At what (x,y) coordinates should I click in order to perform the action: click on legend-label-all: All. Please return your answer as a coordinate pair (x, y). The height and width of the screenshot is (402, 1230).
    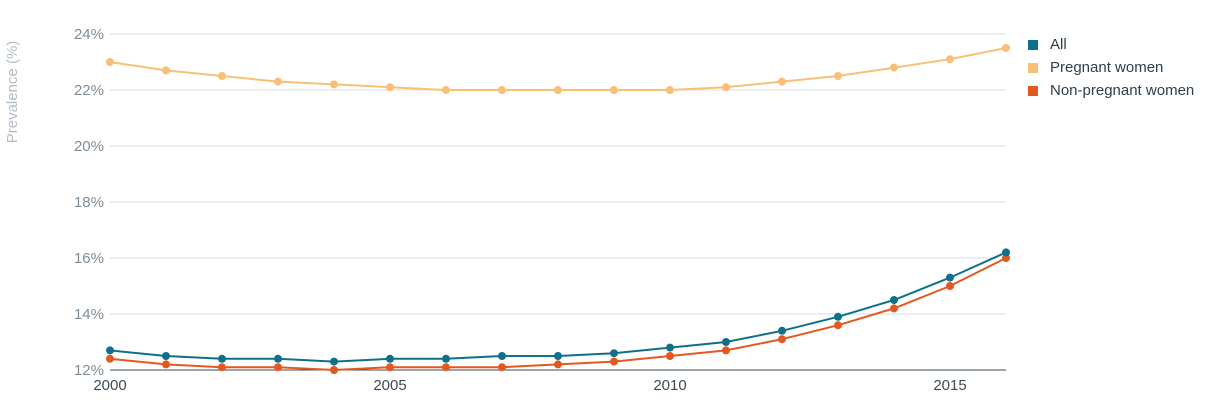
    Looking at the image, I should click on (1058, 44).